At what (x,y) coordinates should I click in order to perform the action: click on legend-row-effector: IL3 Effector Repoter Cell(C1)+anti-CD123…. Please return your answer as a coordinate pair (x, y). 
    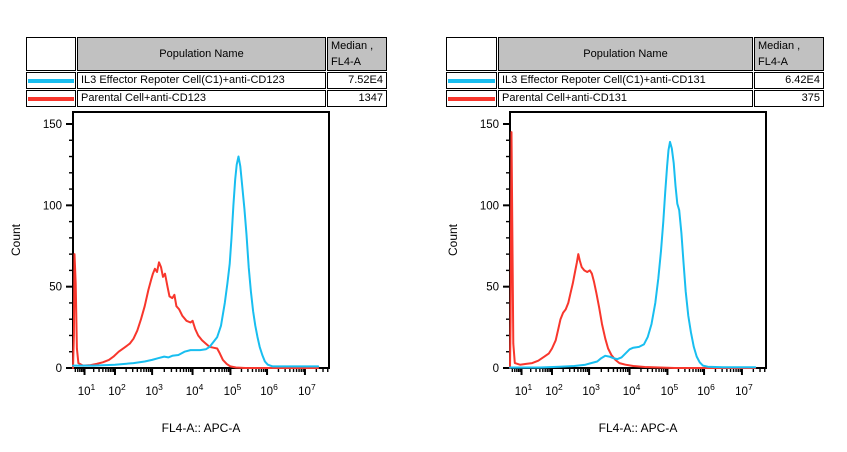
    Looking at the image, I should click on (206, 80).